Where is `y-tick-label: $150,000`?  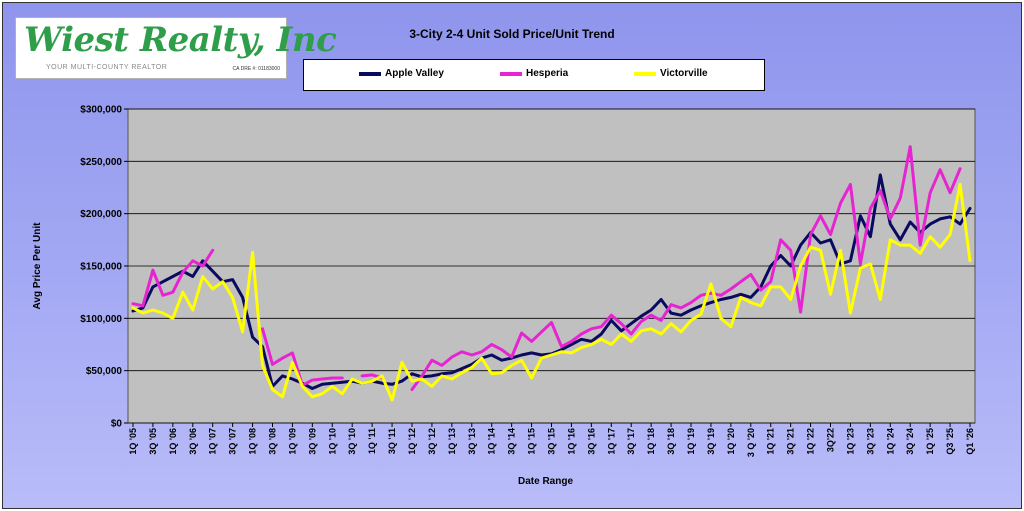 y-tick-label: $150,000 is located at coordinates (101, 267).